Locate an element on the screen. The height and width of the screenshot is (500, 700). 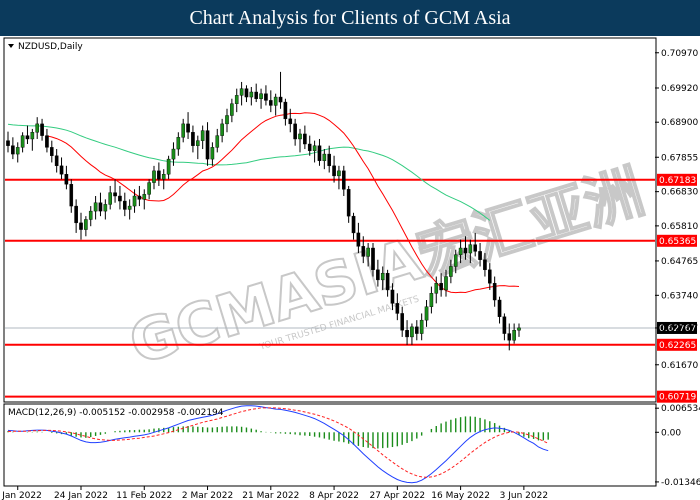
price-tick-label: 0.66830 is located at coordinates (679, 193).